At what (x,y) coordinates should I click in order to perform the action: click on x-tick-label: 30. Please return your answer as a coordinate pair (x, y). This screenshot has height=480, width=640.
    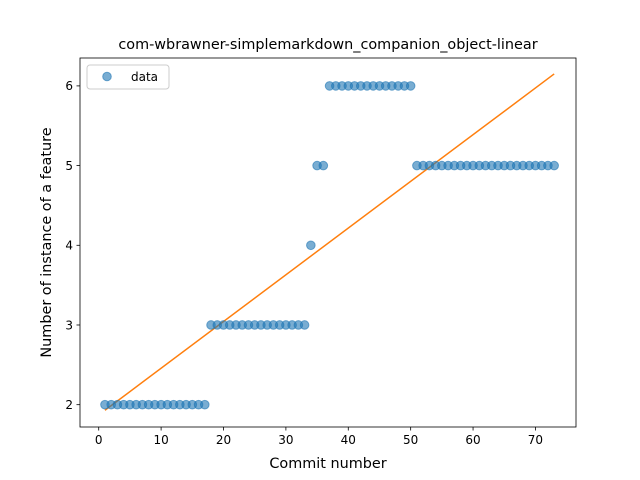
    Looking at the image, I should click on (285, 440).